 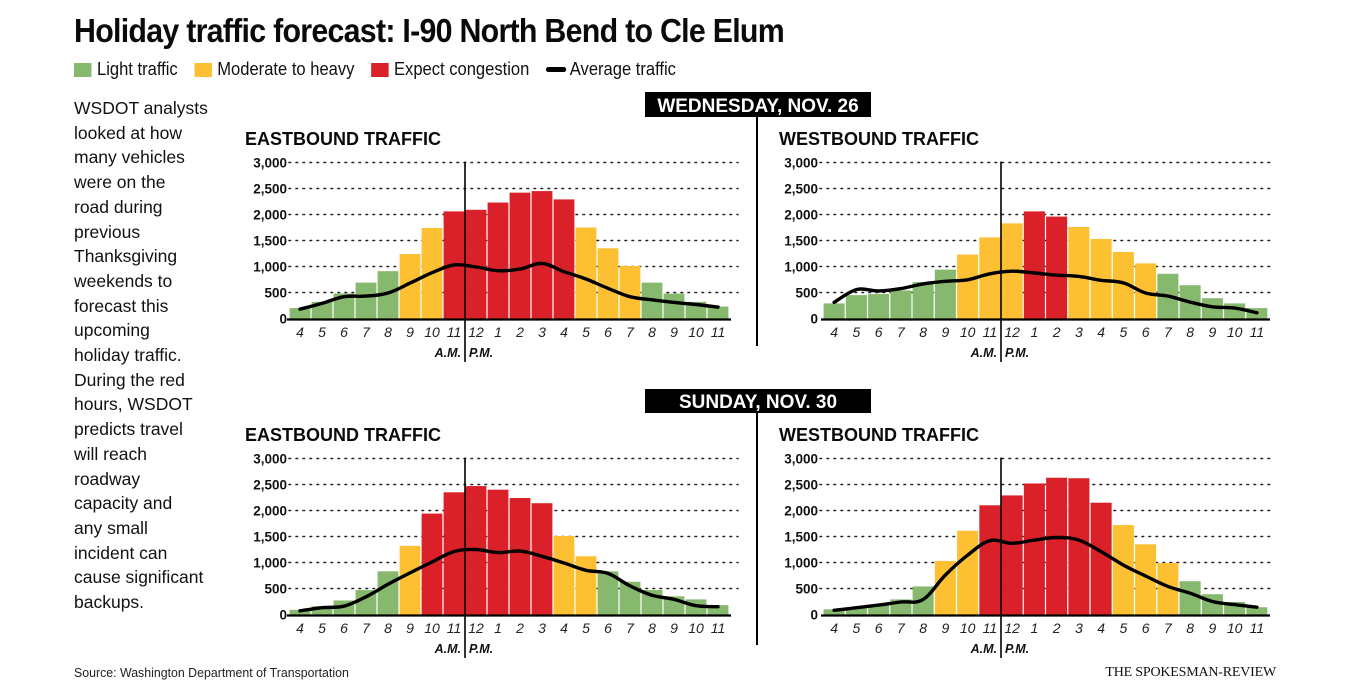 I want to click on intro-line: holiday traffic., so click(x=128, y=355).